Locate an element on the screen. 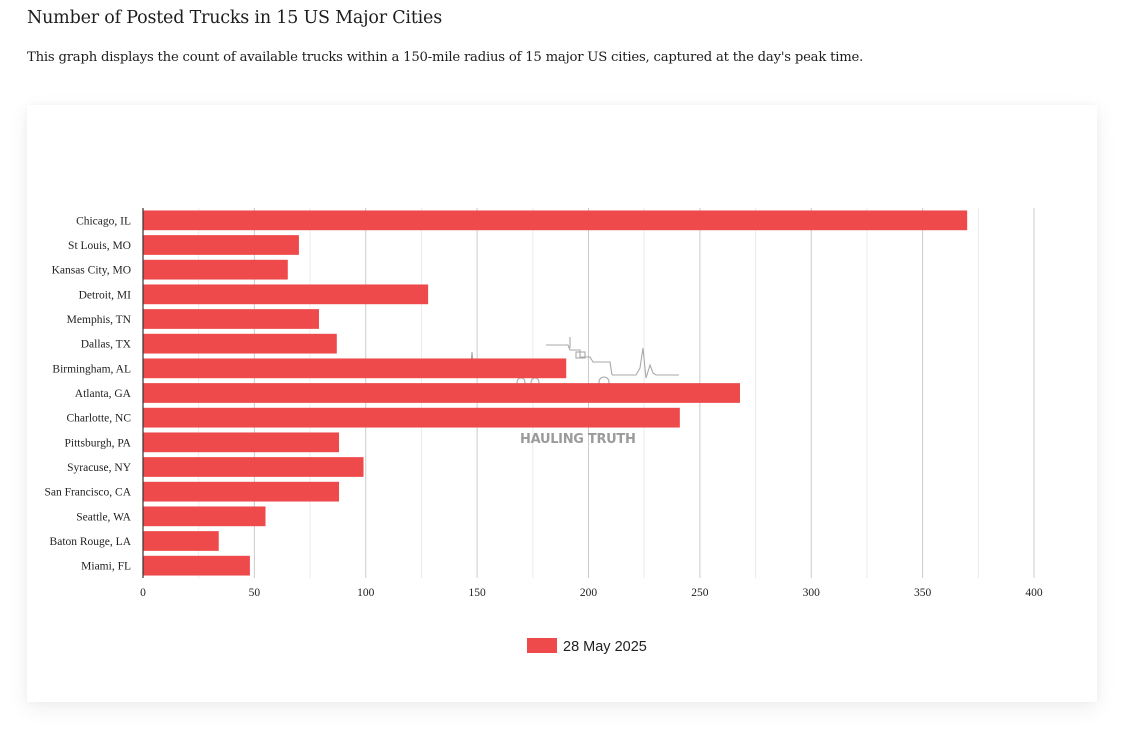 The height and width of the screenshot is (730, 1127). legend: 28 May 2025 is located at coordinates (587, 646).